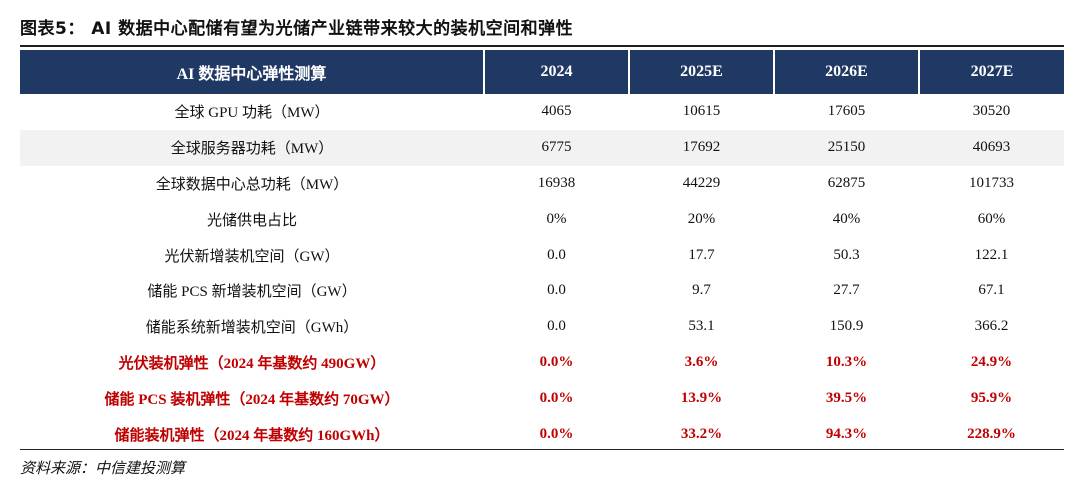 Image resolution: width=1080 pixels, height=489 pixels. Describe the element at coordinates (701, 147) in the screenshot. I see `row-value: 17692` at that location.